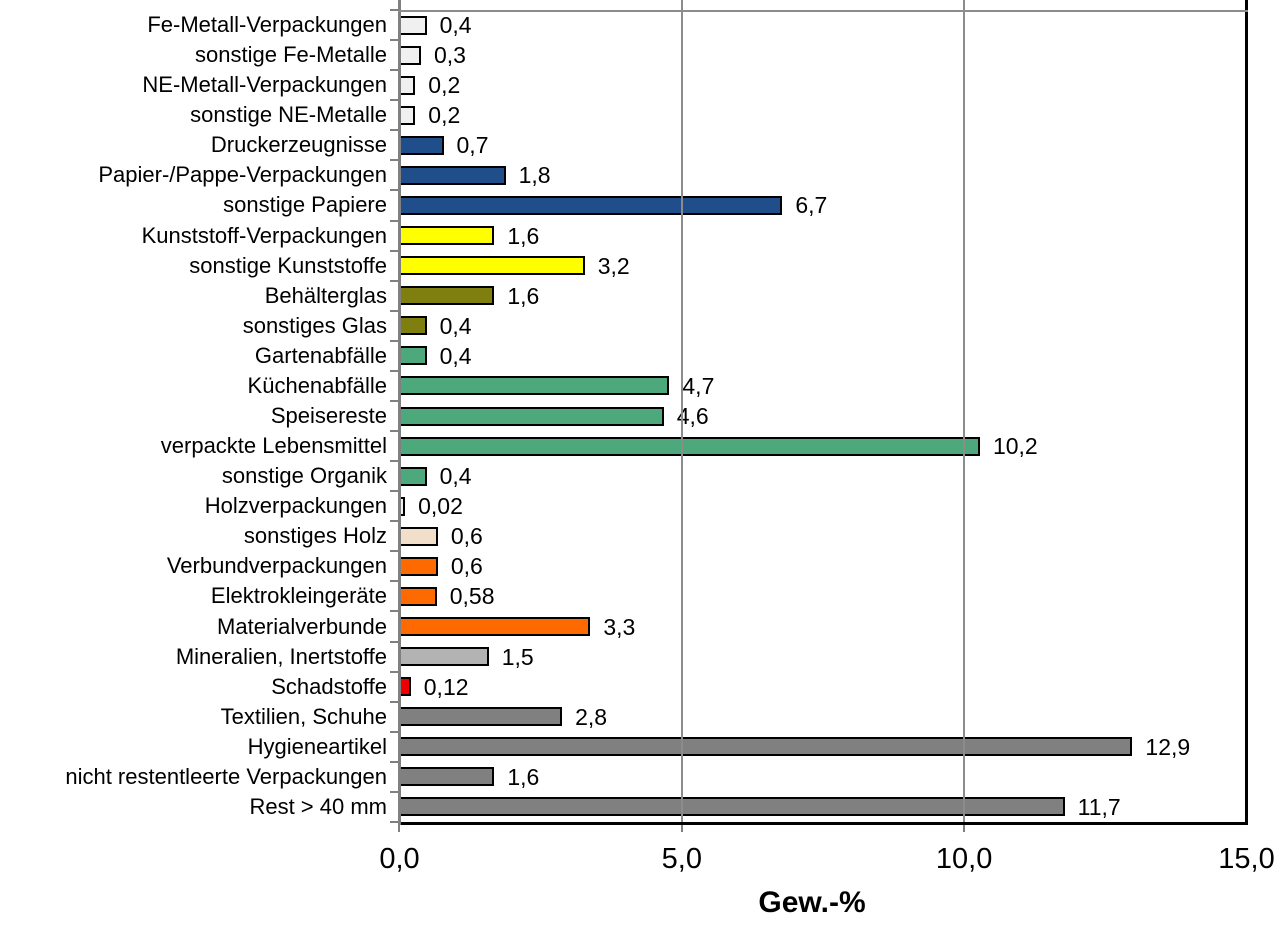 The image size is (1280, 925). Describe the element at coordinates (298, 596) in the screenshot. I see `category-label: Elektrokleingeräte` at that location.